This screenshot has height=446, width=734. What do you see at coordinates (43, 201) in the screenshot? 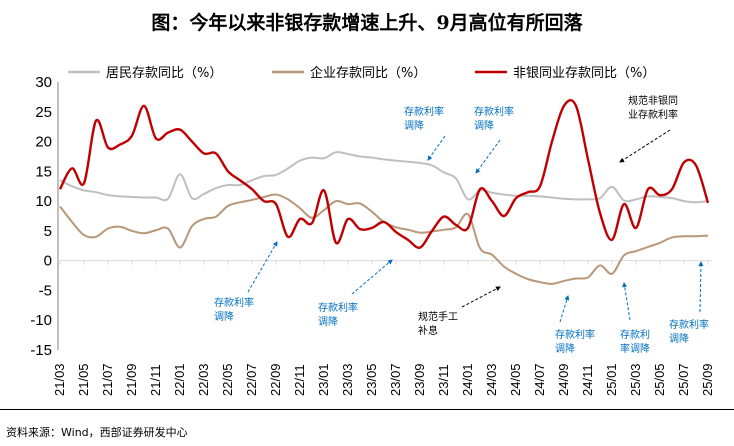
I see `y-tick-label: 10` at bounding box center [43, 201].